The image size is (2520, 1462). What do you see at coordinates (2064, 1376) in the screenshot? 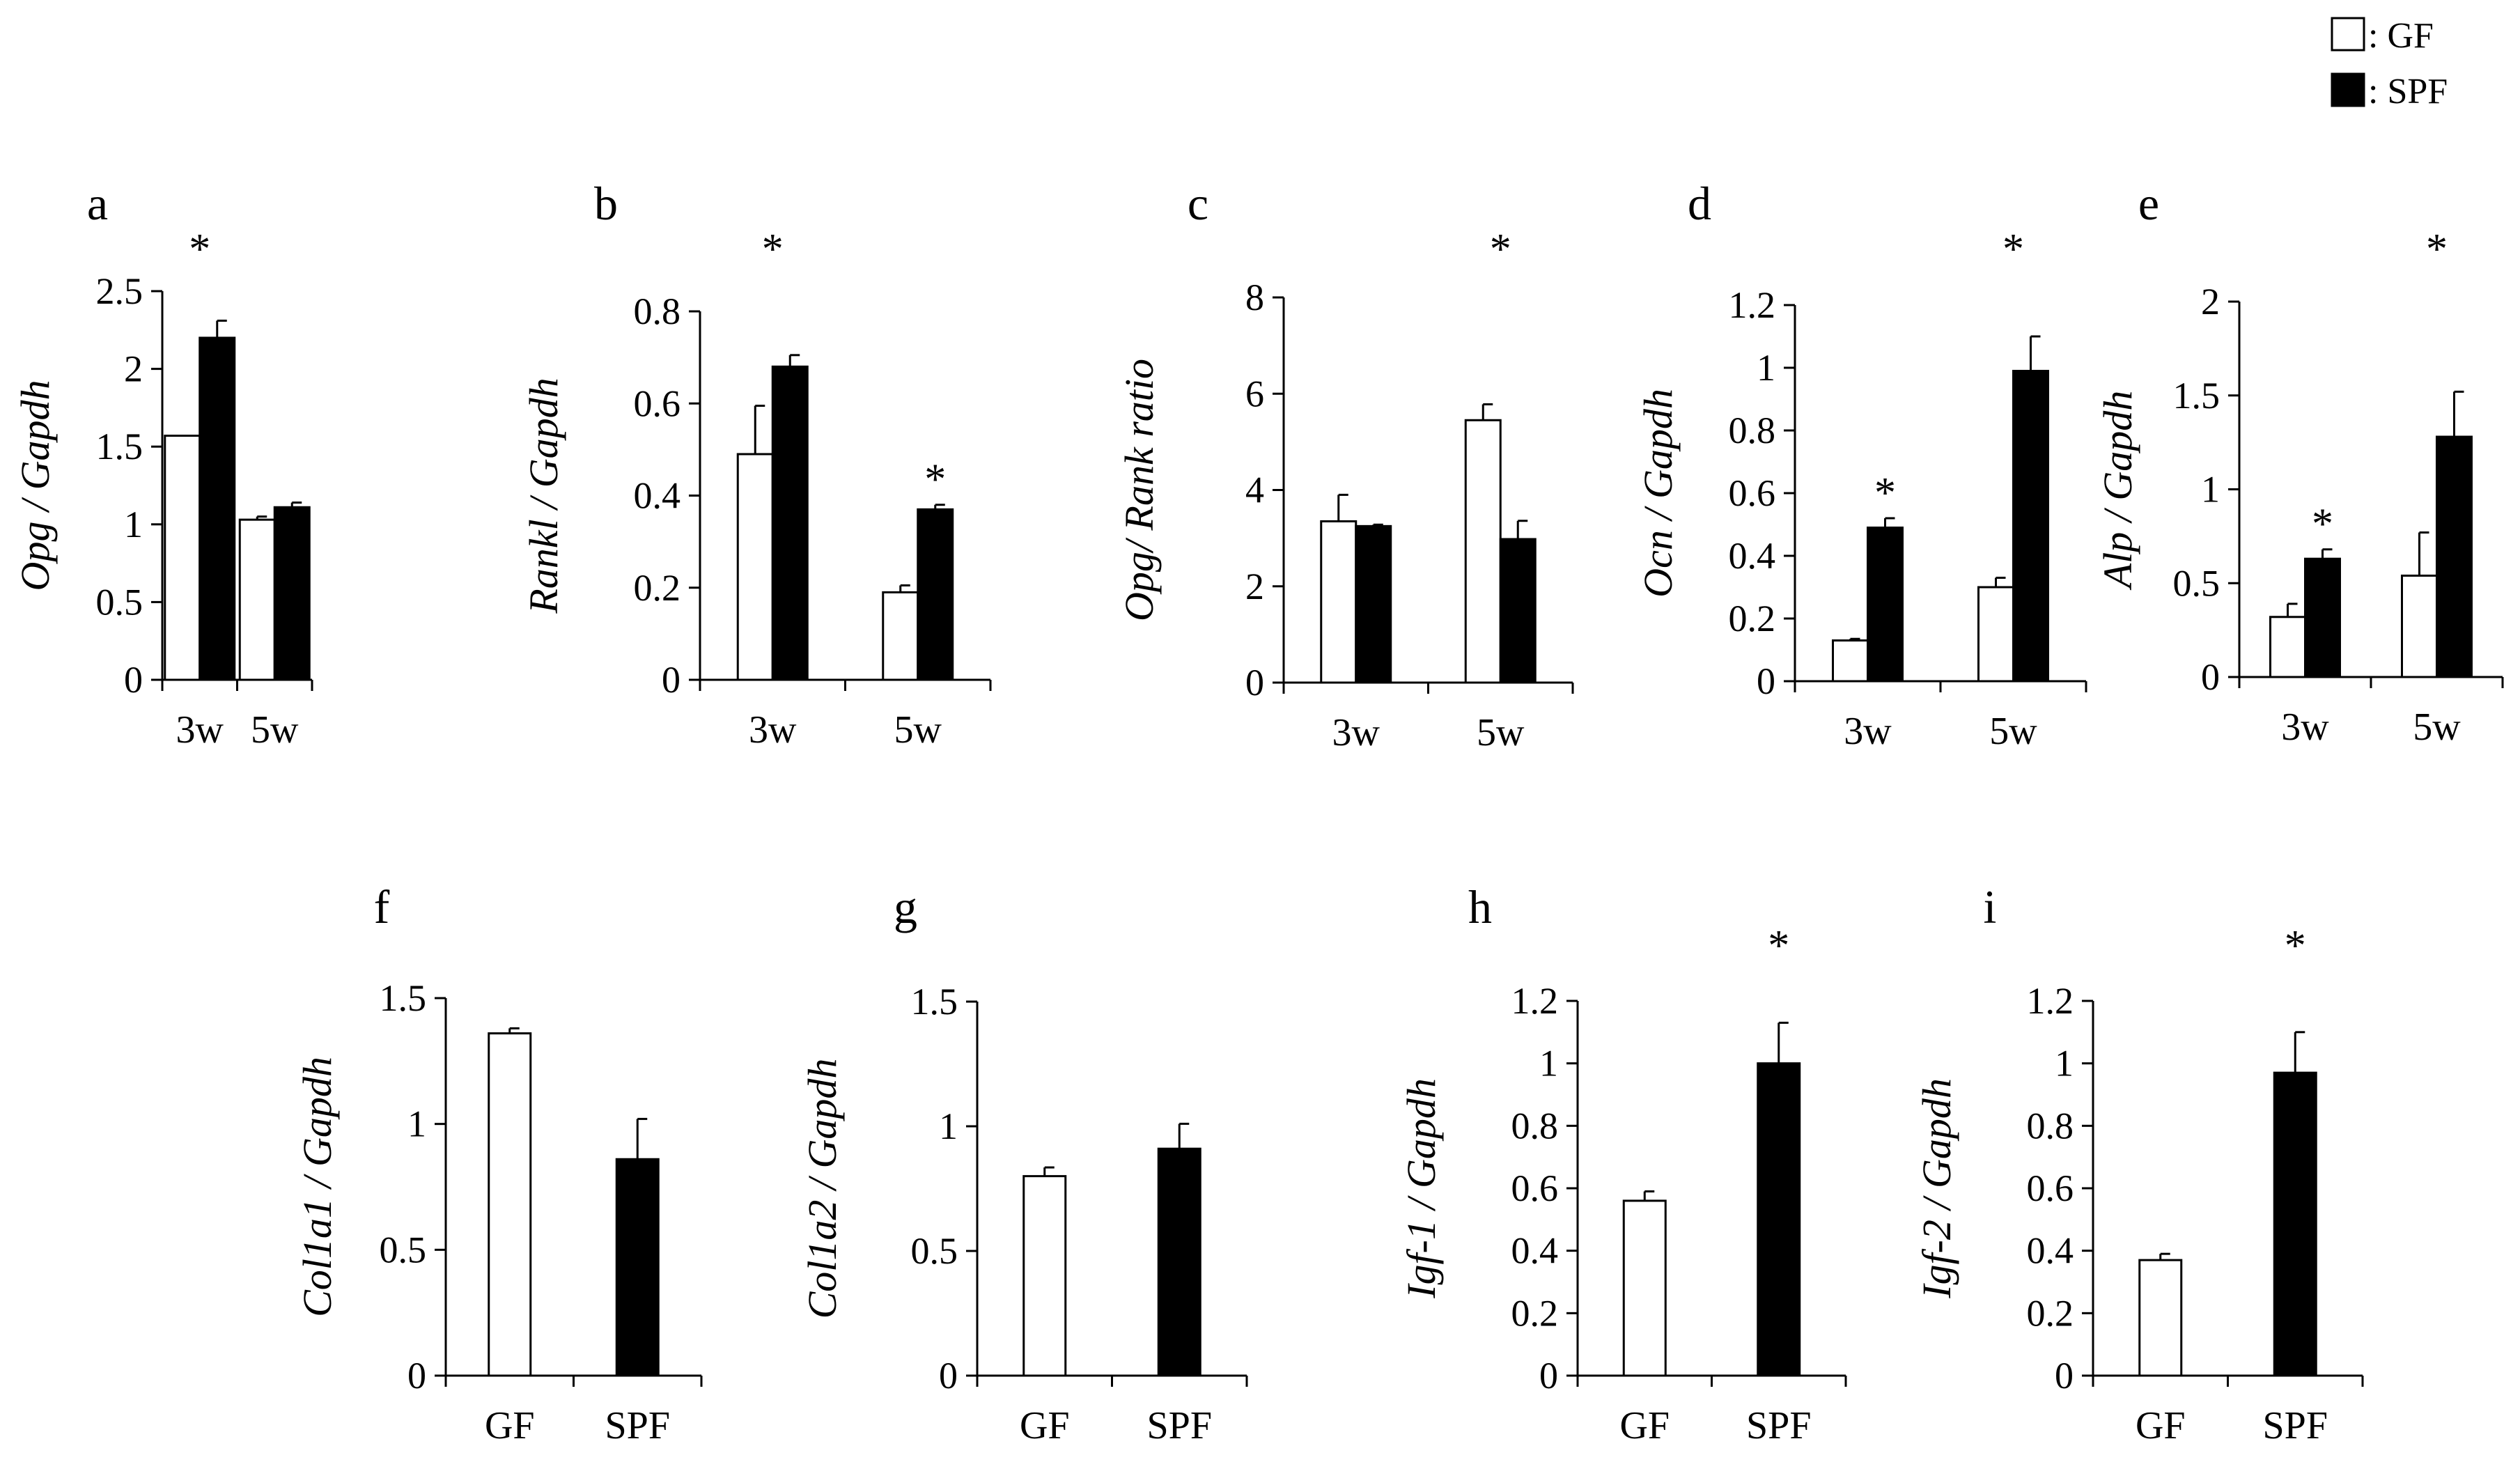
I see `y-tick-label-i: 0` at bounding box center [2064, 1376].